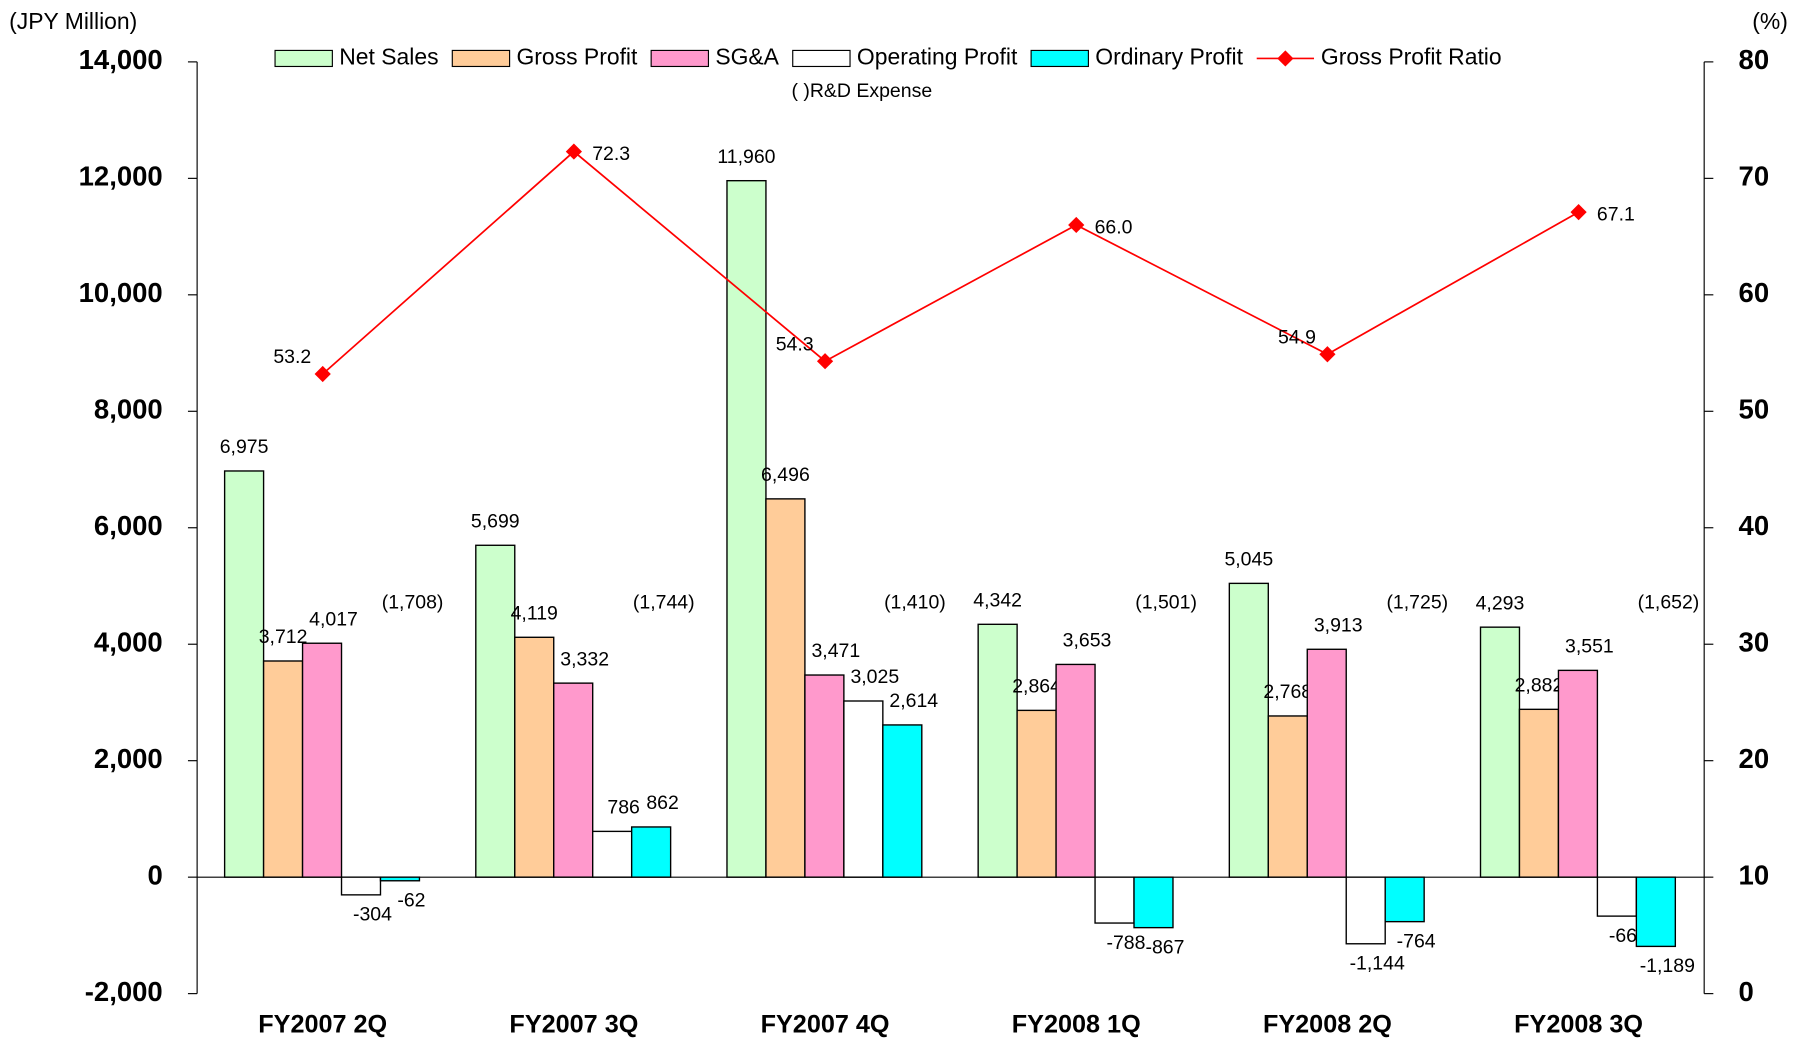 This screenshot has width=1797, height=1043. Describe the element at coordinates (915, 603) in the screenshot. I see `rd-label: (1,410)` at that location.